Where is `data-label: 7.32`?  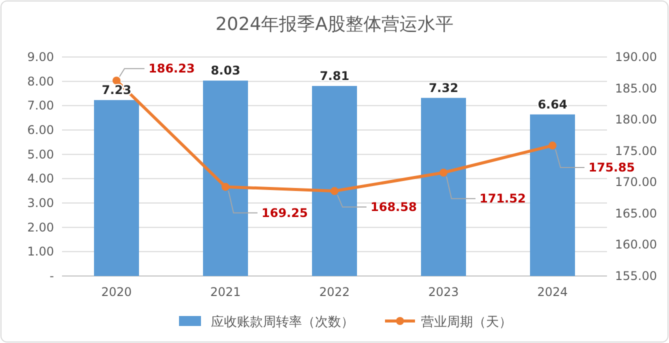
data-label: 7.32 is located at coordinates (443, 87).